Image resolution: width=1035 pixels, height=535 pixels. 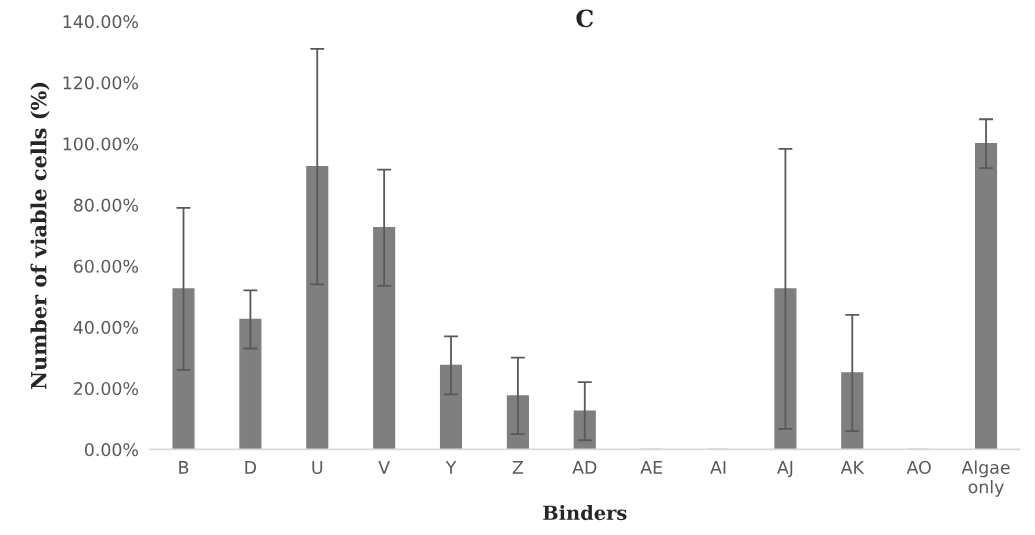 I want to click on x-tick-label: U, so click(x=317, y=467).